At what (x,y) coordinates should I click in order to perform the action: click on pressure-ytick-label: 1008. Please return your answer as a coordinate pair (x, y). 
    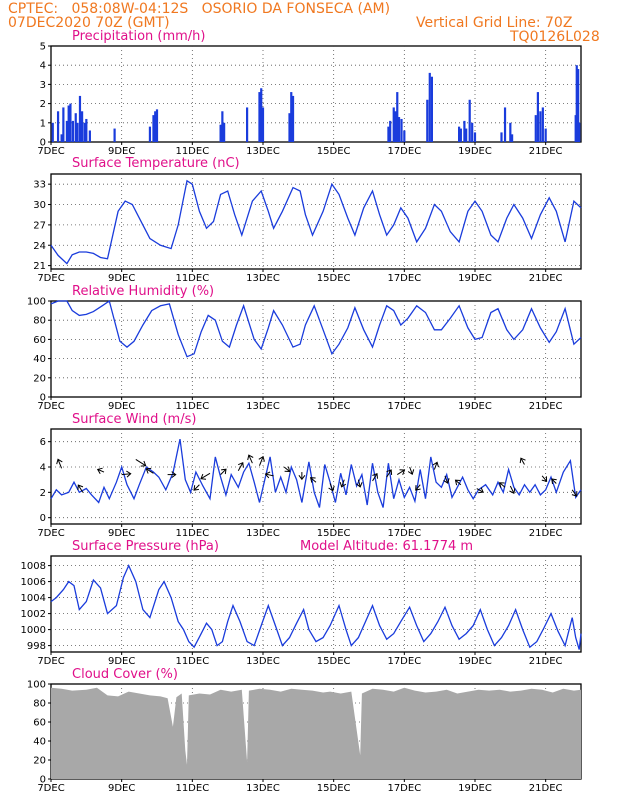
    Looking at the image, I should click on (33, 566).